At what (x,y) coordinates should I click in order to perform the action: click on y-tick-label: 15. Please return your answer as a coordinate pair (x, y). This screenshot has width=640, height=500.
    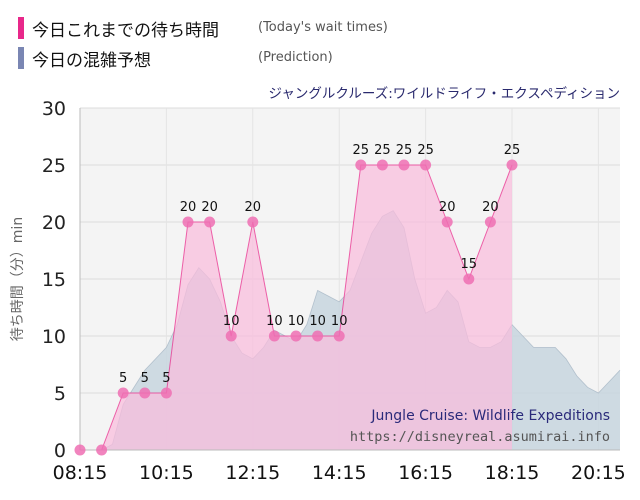
    Looking at the image, I should click on (54, 280).